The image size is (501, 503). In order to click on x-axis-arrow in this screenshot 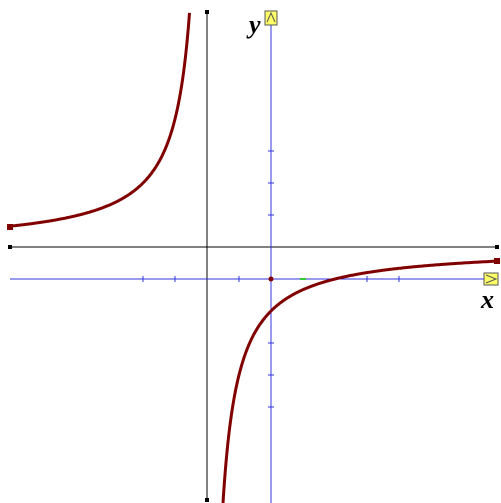, I will do `click(491, 279)`.